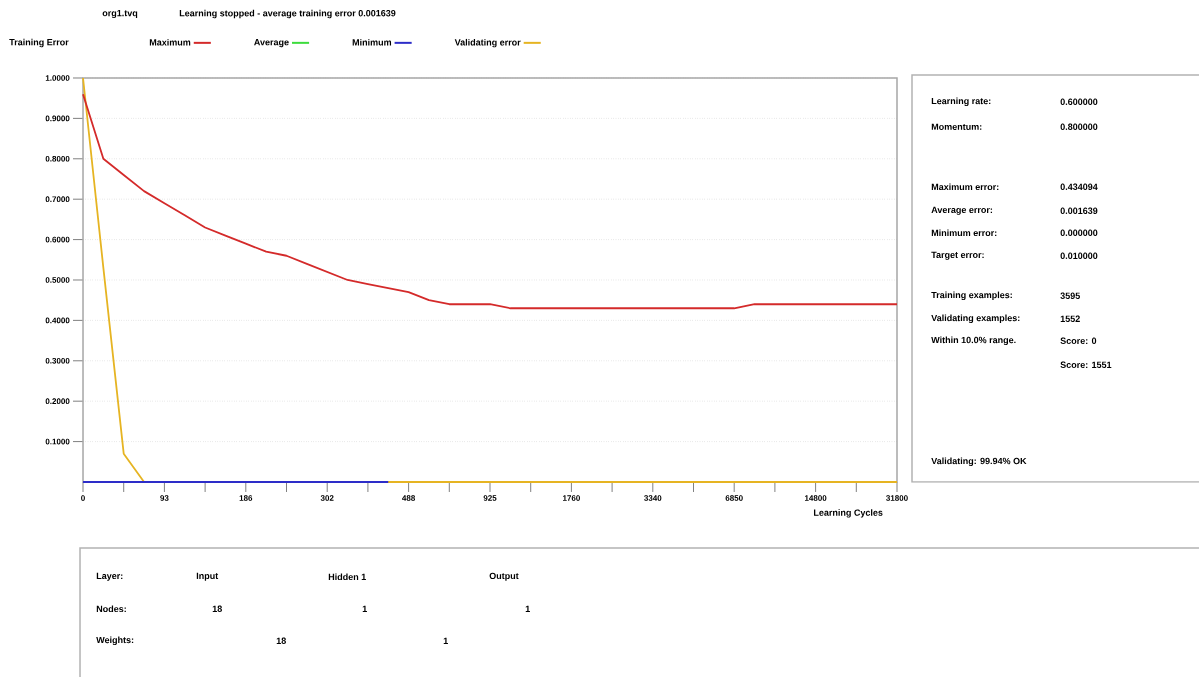 This screenshot has width=1199, height=677. I want to click on x-tick-label: 14800, so click(815, 498).